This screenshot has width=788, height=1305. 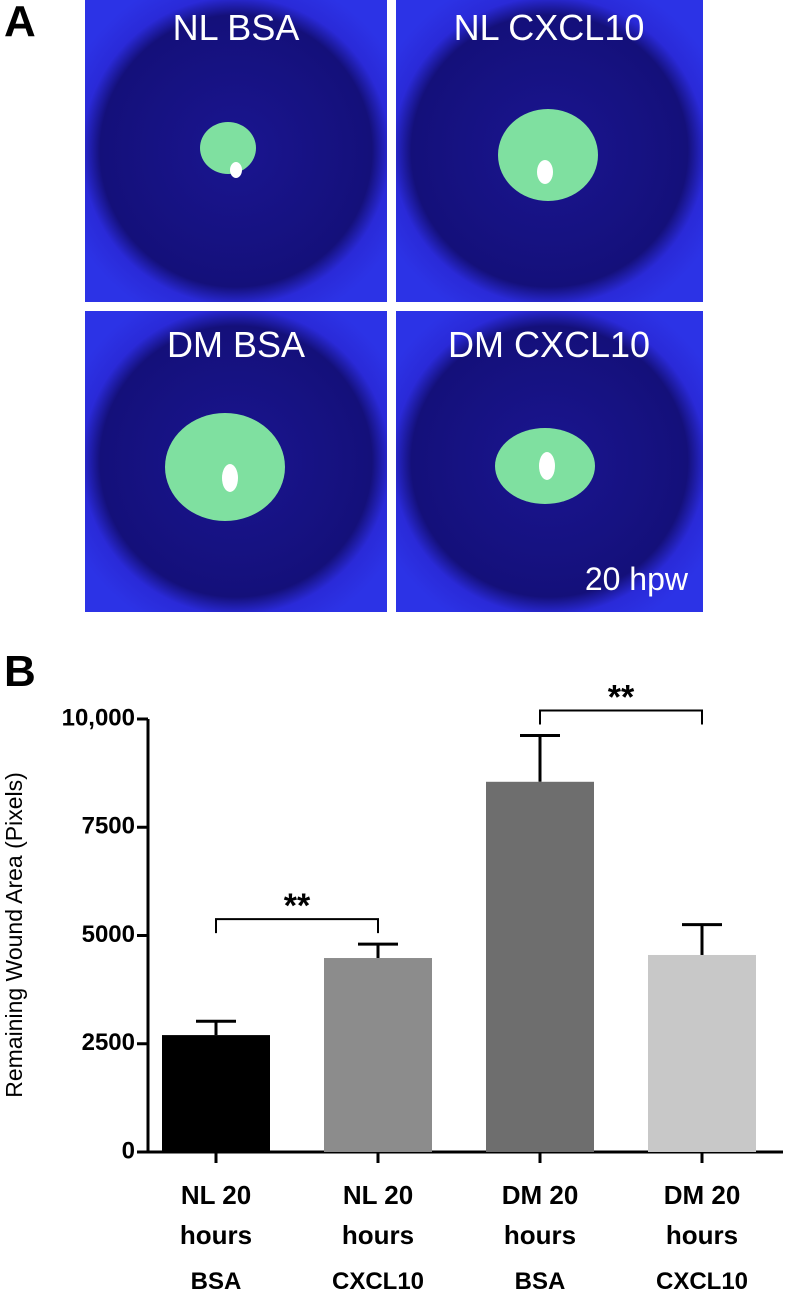 I want to click on panel-label: A, so click(x=20, y=23).